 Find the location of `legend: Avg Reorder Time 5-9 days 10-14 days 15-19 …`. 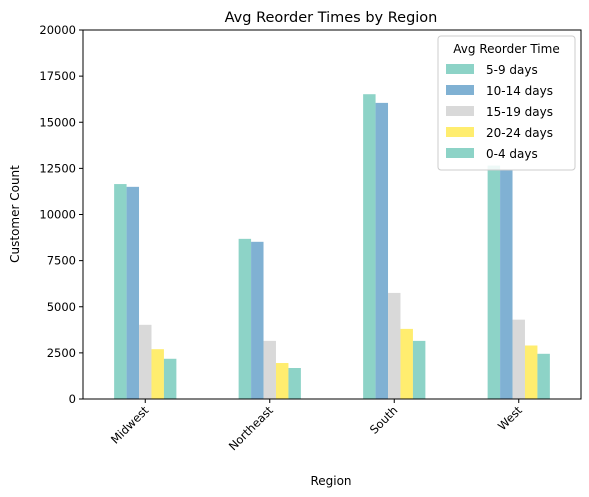

legend: Avg Reorder Time 5-9 days 10-14 days 15-19 … is located at coordinates (506, 103).